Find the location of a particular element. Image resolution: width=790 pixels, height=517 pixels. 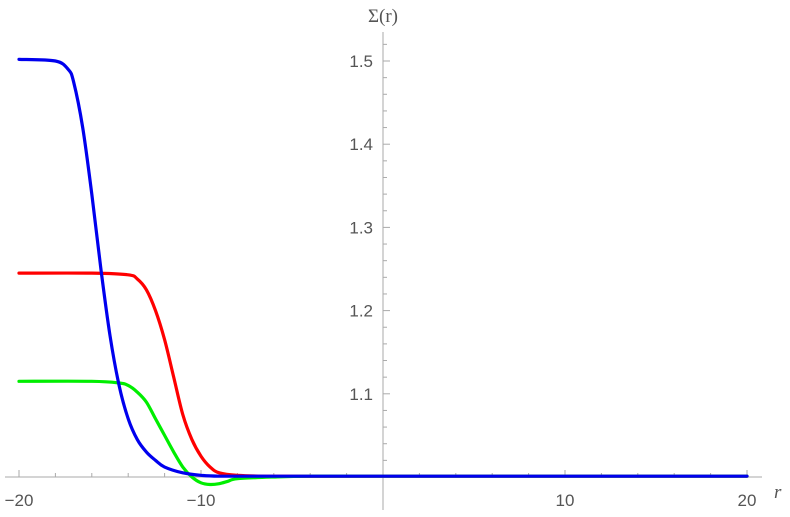

y-tick-label: 1.2 is located at coordinates (361, 311).